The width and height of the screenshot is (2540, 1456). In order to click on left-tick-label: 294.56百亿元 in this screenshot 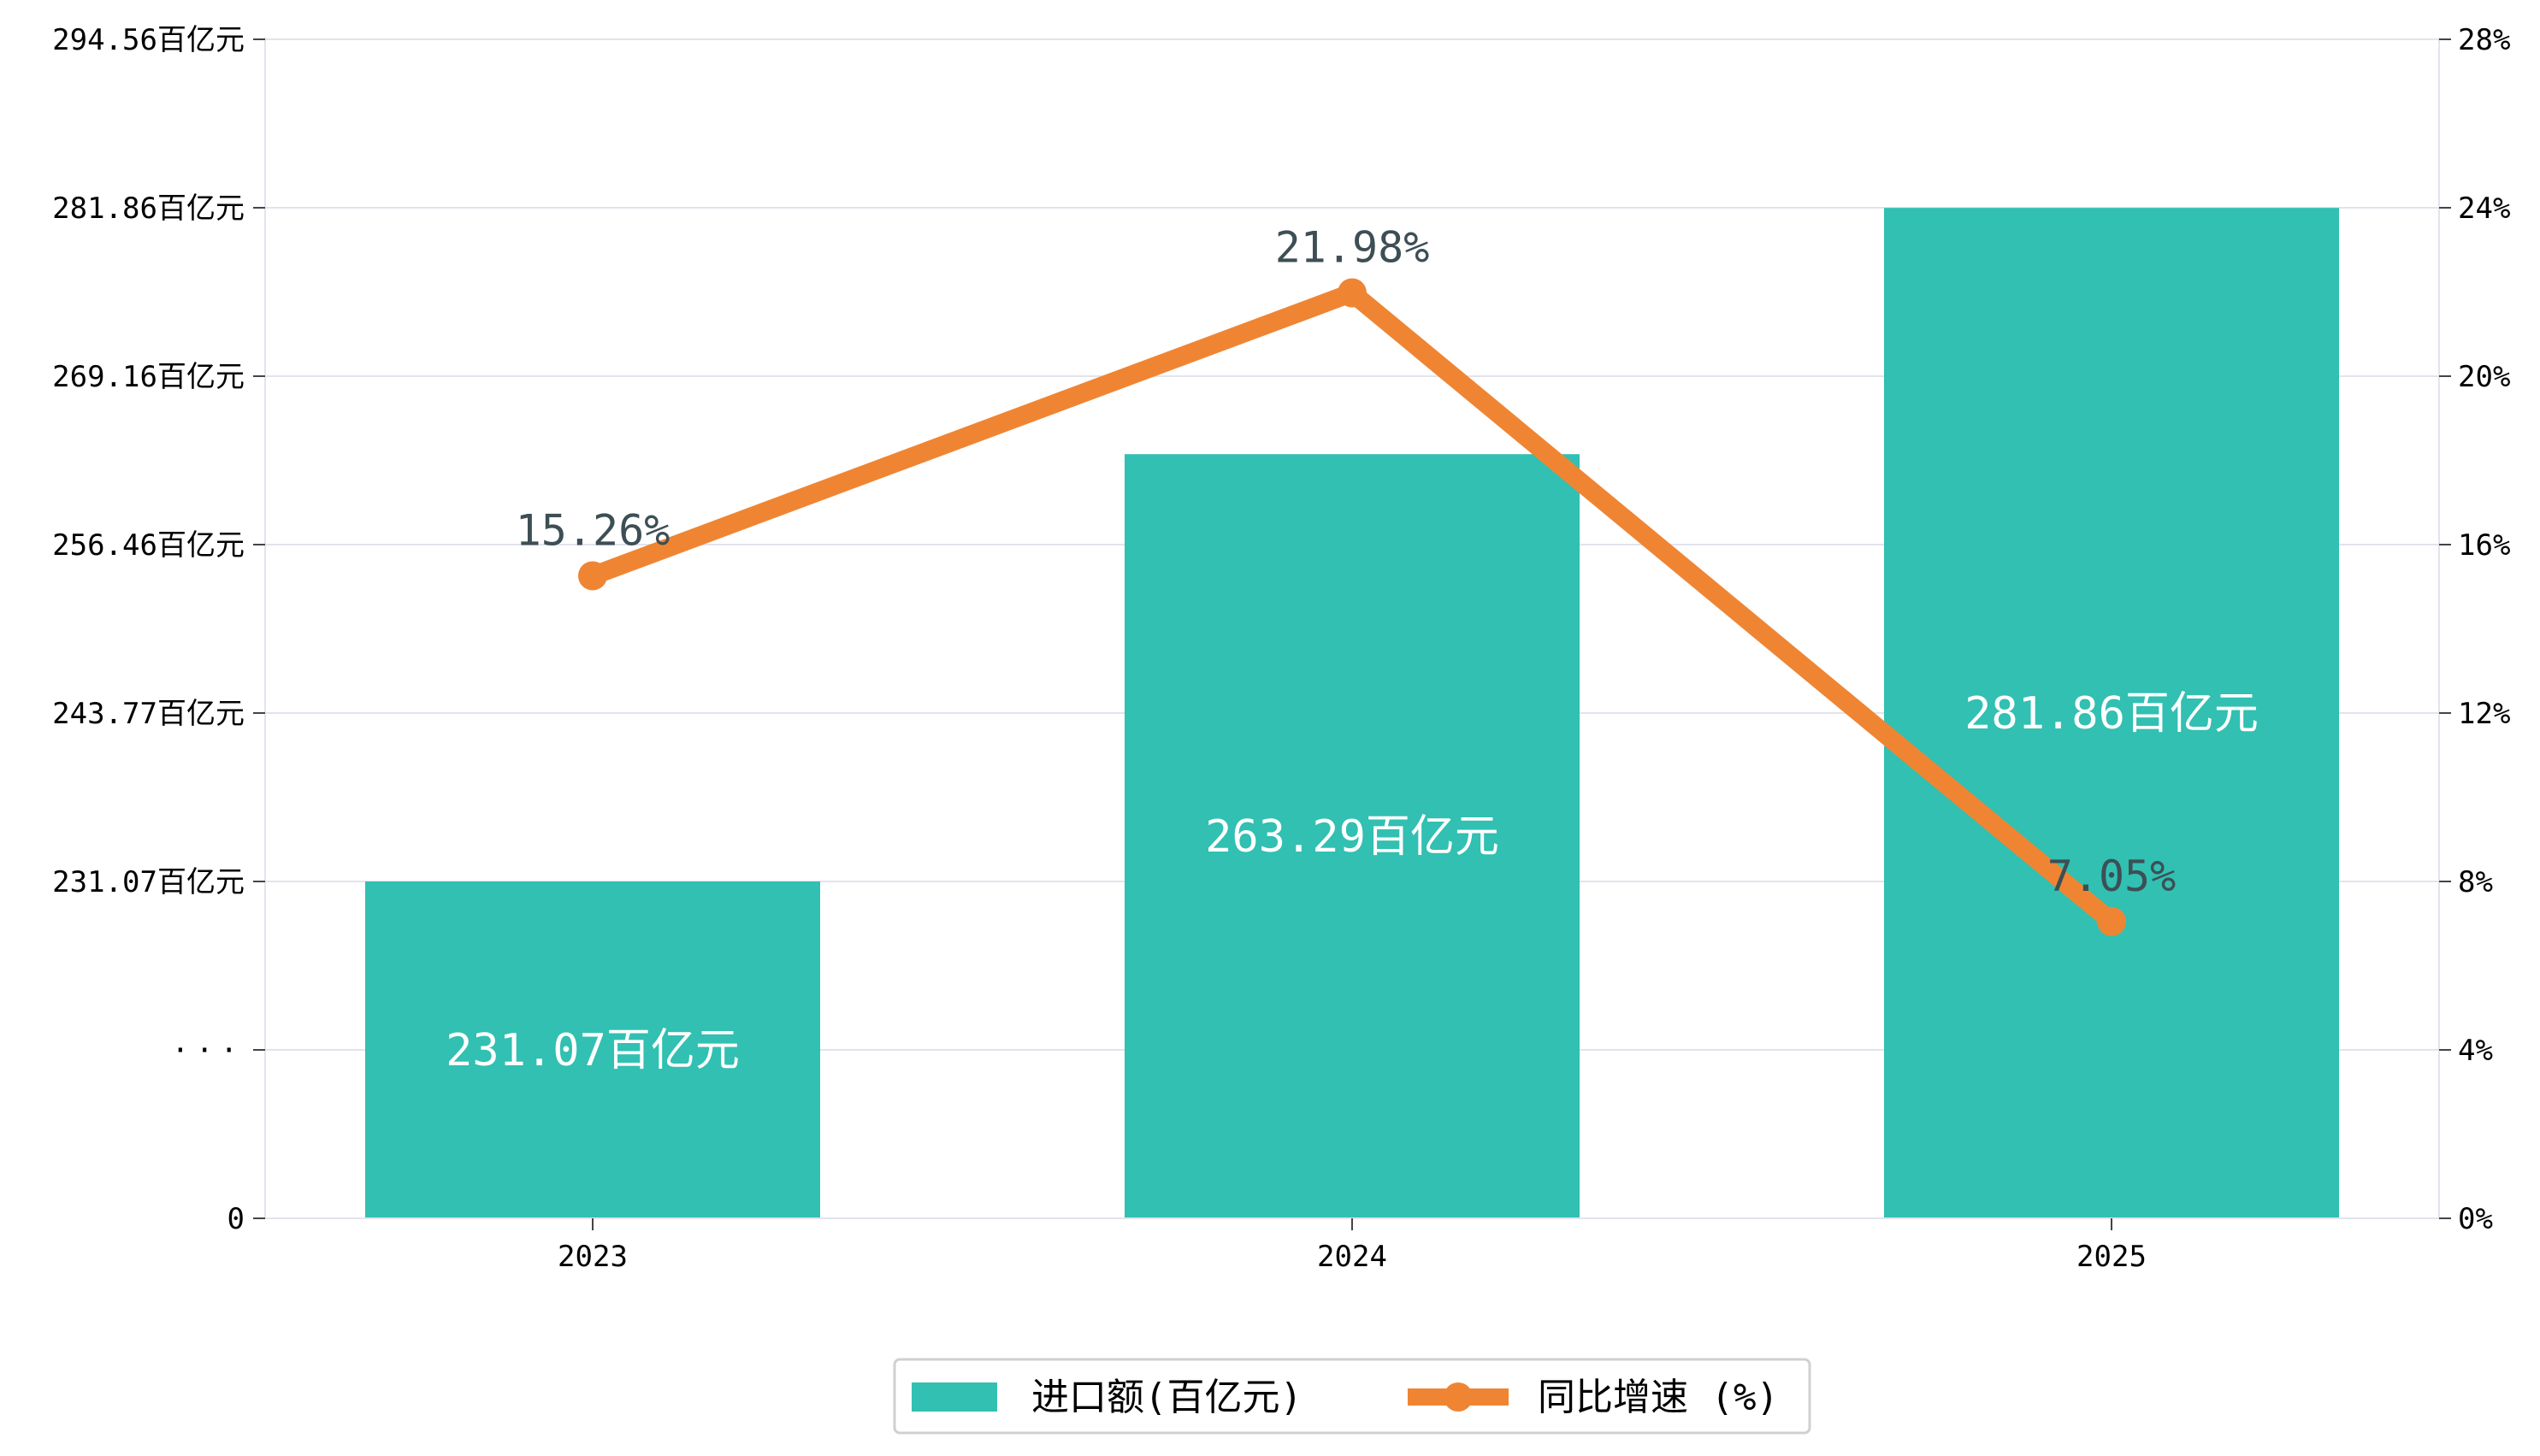, I will do `click(148, 40)`.